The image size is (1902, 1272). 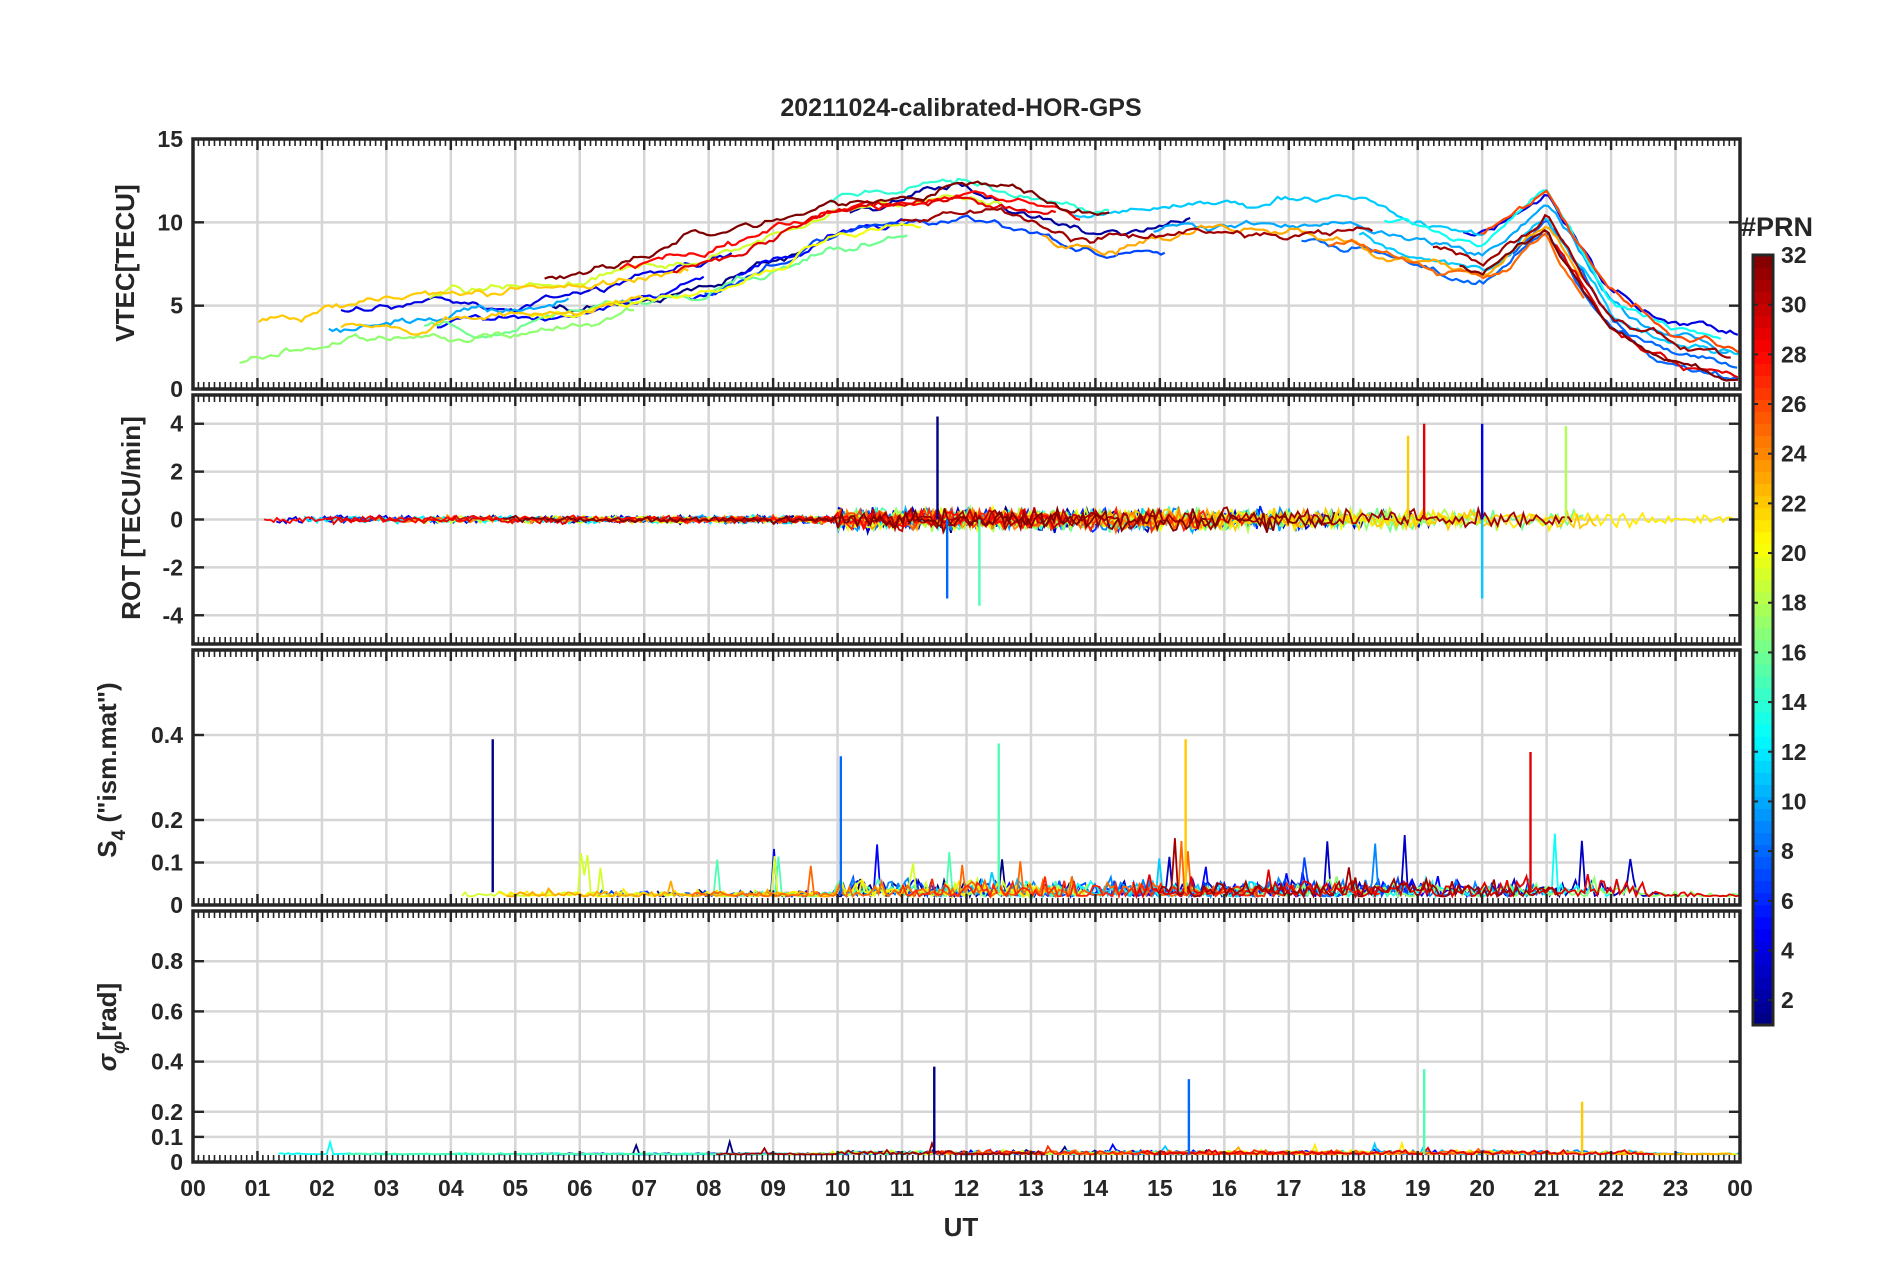 I want to click on colorbar-tick-label: 24, so click(x=1794, y=454).